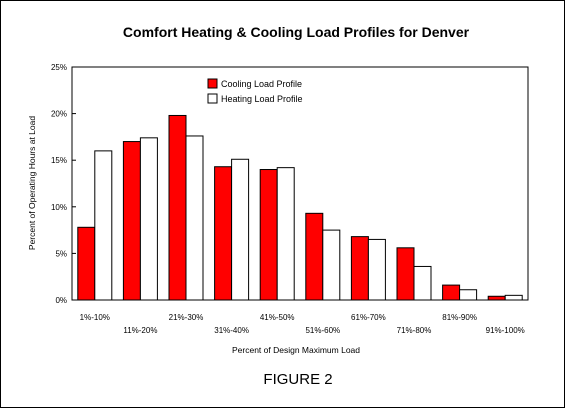 The image size is (565, 408). What do you see at coordinates (255, 91) in the screenshot?
I see `legend: Cooling Load Profile Heating Load Profile` at bounding box center [255, 91].